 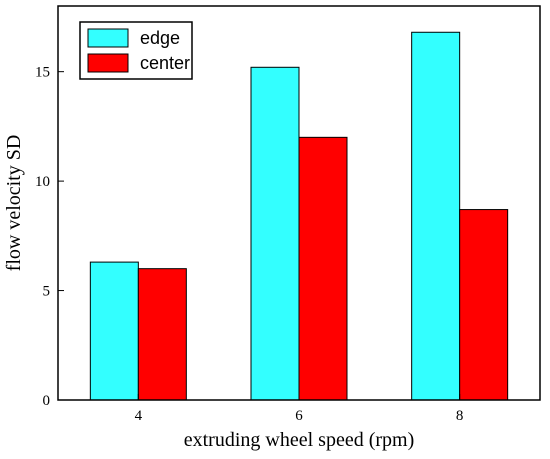 What do you see at coordinates (14, 203) in the screenshot?
I see `y-axis-title: flow velocity SD` at bounding box center [14, 203].